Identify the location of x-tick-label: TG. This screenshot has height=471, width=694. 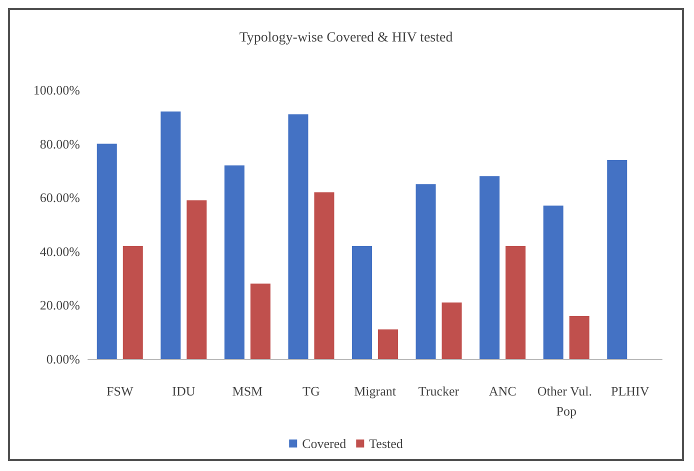
(311, 391).